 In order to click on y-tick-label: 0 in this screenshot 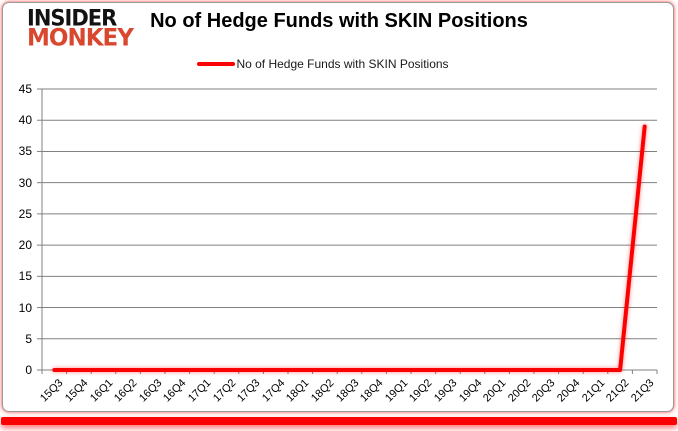, I will do `click(28, 370)`.